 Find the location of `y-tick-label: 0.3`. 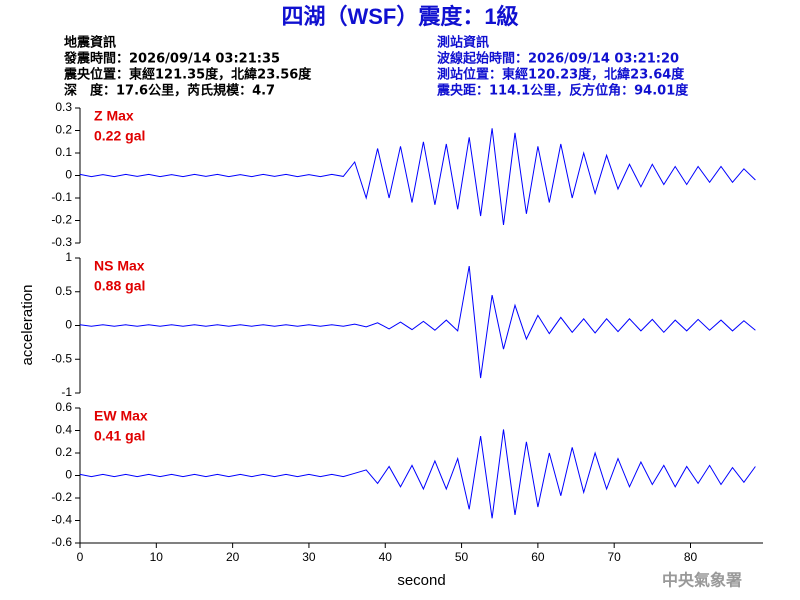

y-tick-label: 0.3 is located at coordinates (63, 107).